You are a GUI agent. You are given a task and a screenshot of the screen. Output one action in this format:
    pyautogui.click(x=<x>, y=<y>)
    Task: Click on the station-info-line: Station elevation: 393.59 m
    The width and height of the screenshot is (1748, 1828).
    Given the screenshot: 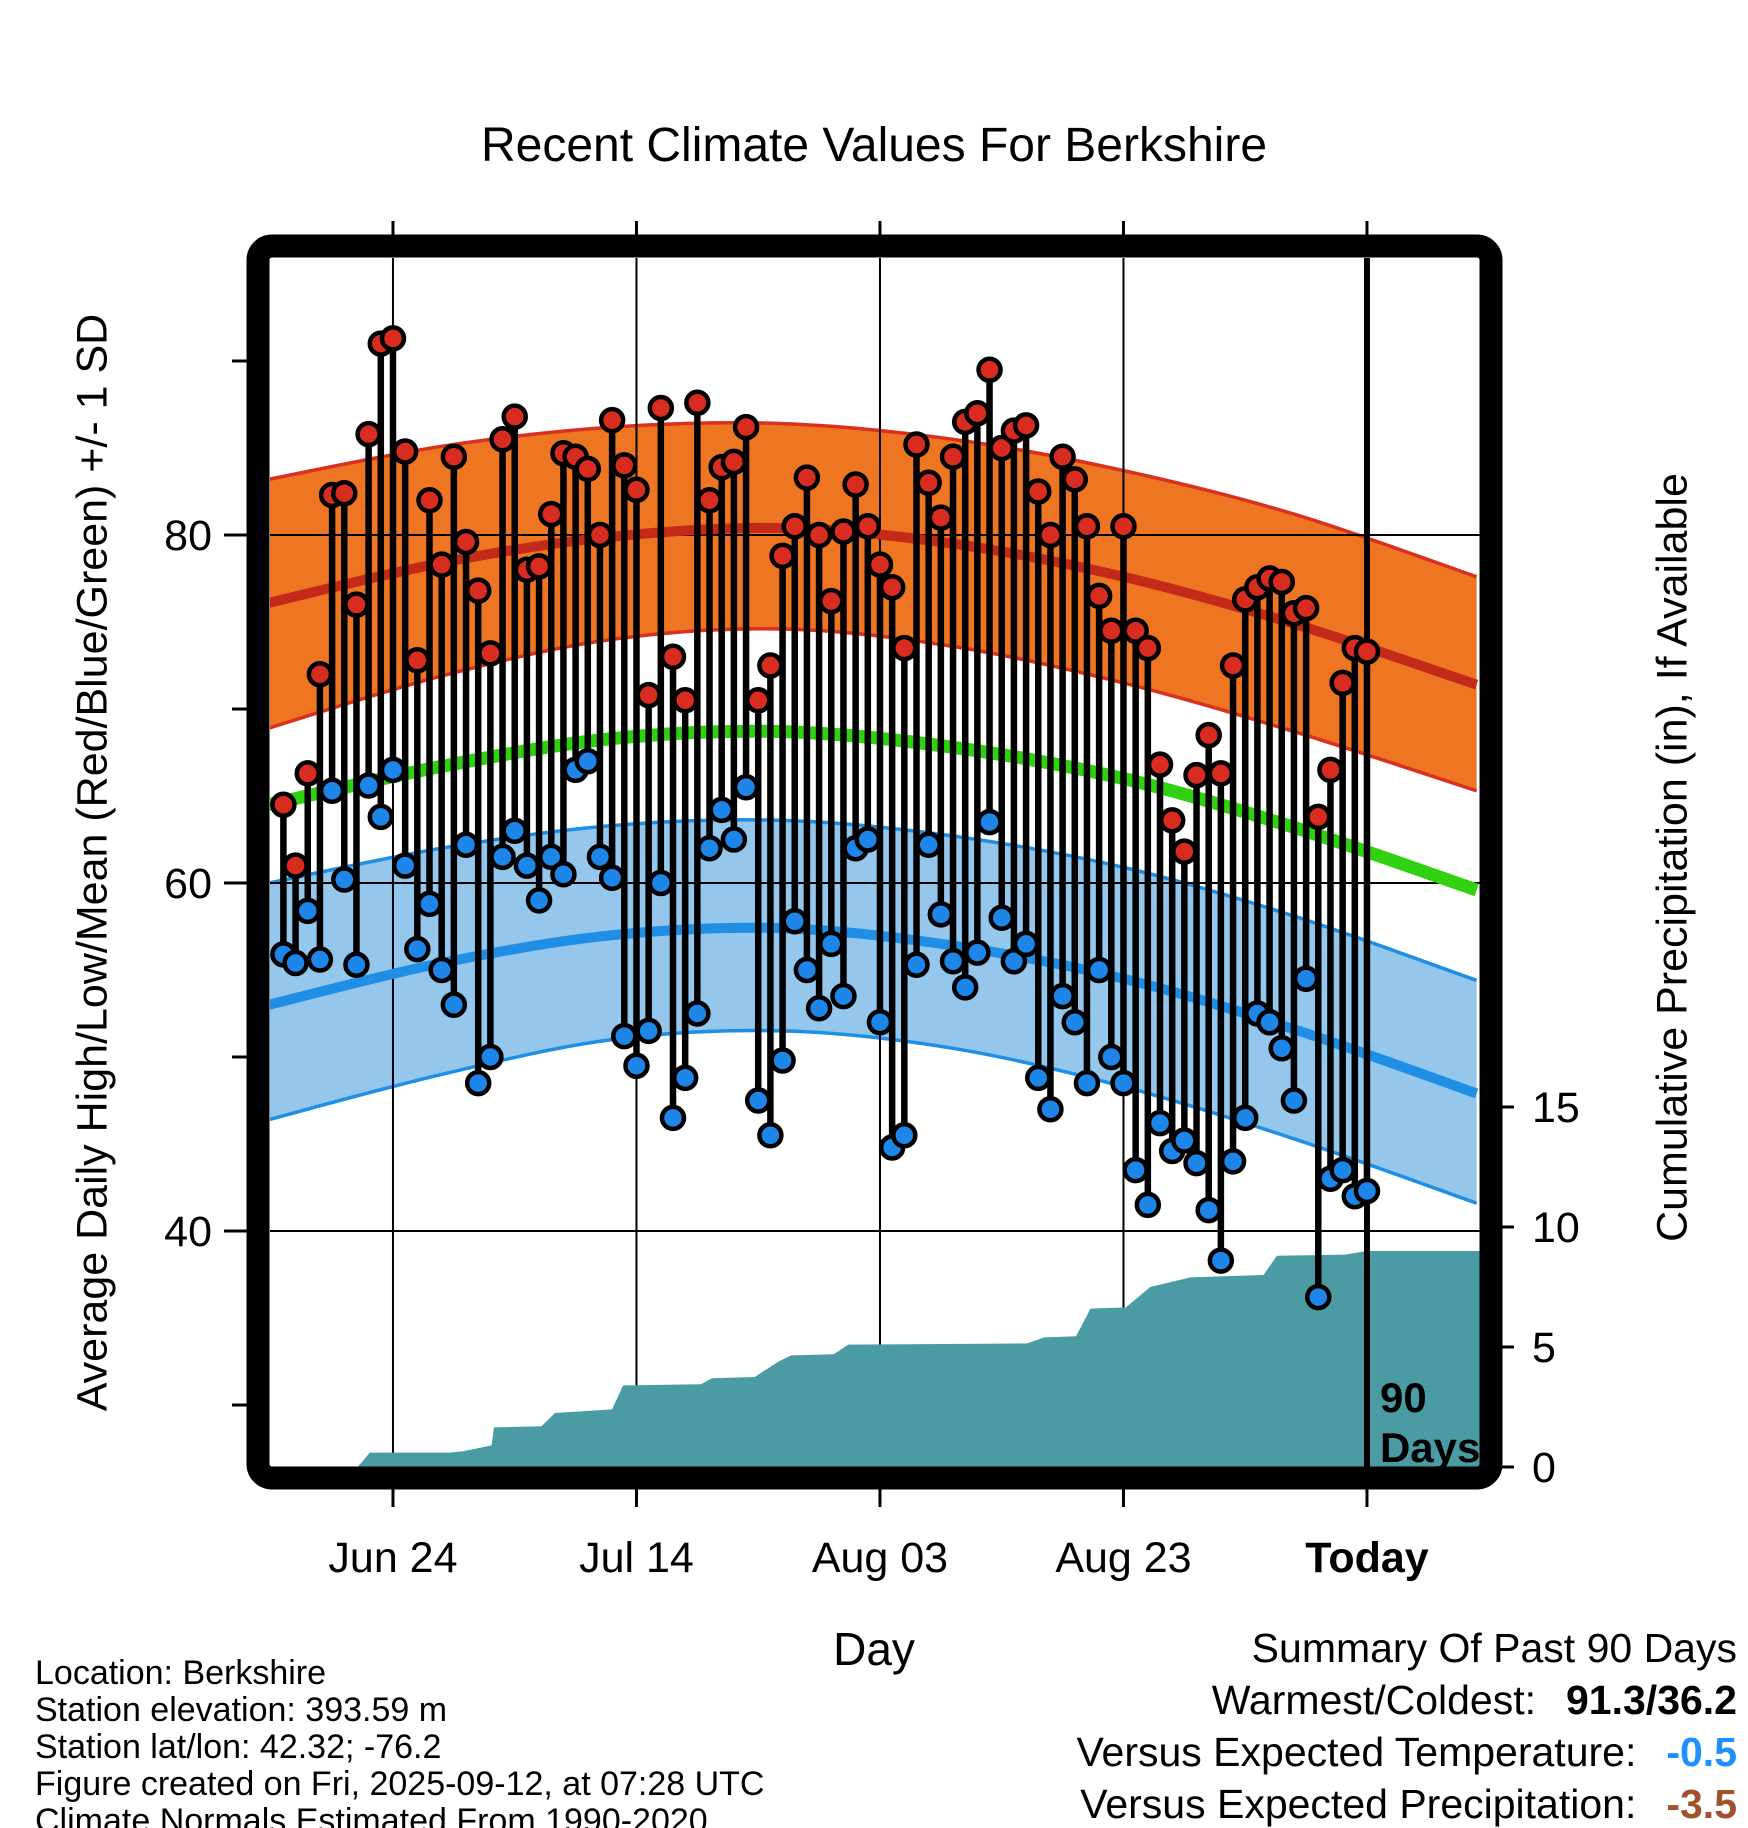 What is the action you would take?
    pyautogui.click(x=241, y=1710)
    